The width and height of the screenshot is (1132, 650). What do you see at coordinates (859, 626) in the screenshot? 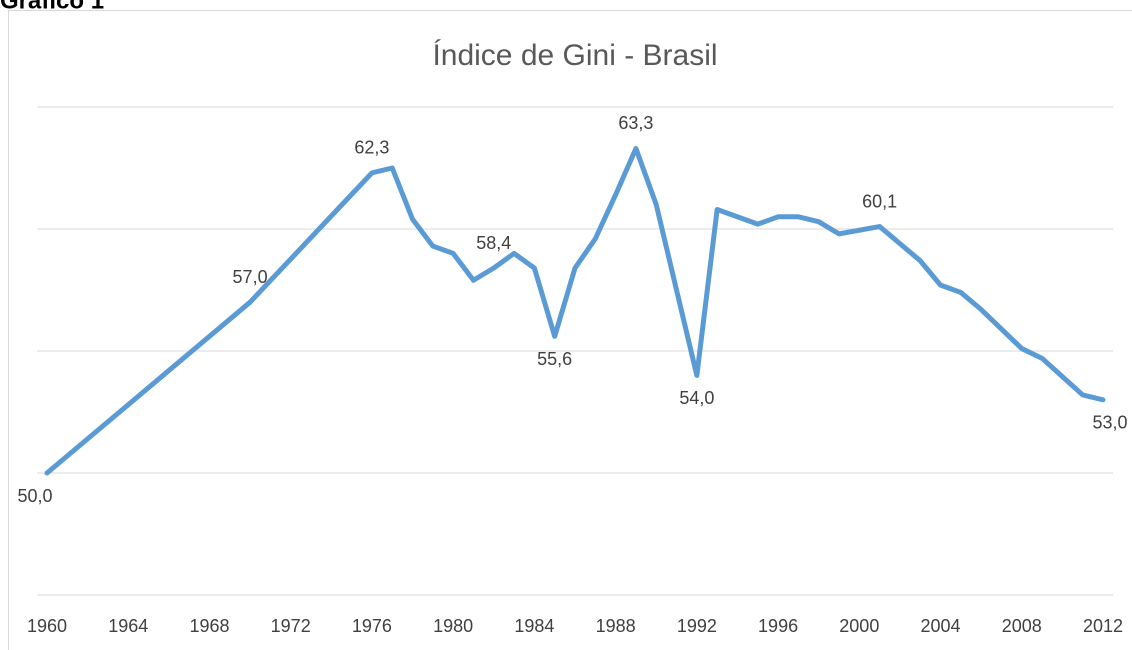
I see `x-tick-label: 2000` at bounding box center [859, 626].